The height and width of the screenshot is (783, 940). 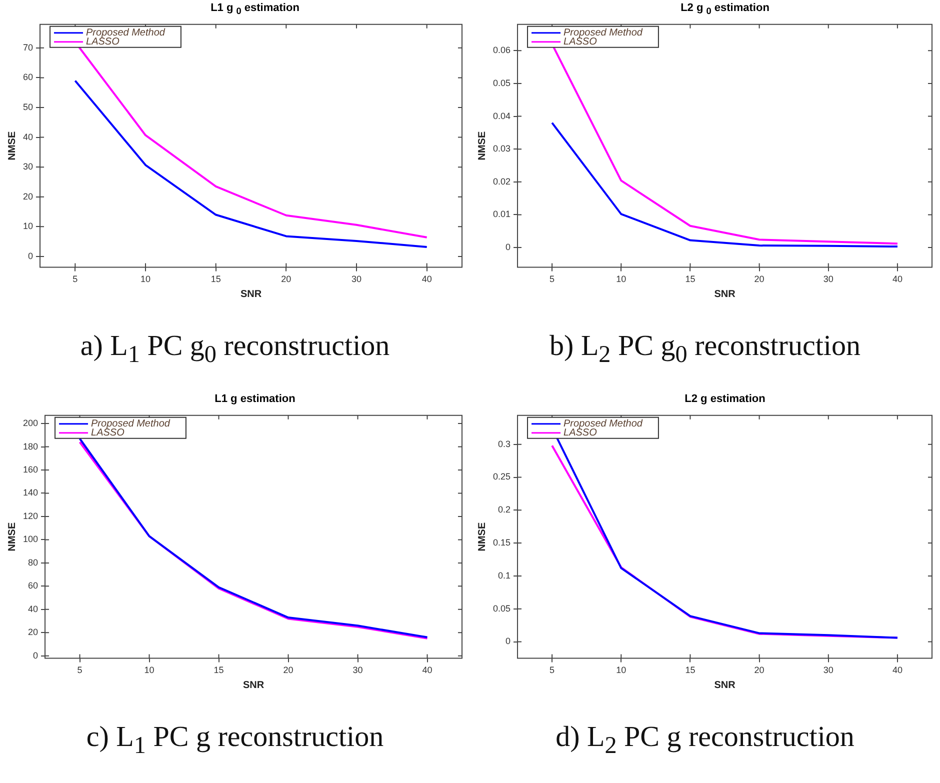 What do you see at coordinates (235, 349) in the screenshot?
I see `text: a) L$_{1}$ PC g$_{0}$ reconstruction` at bounding box center [235, 349].